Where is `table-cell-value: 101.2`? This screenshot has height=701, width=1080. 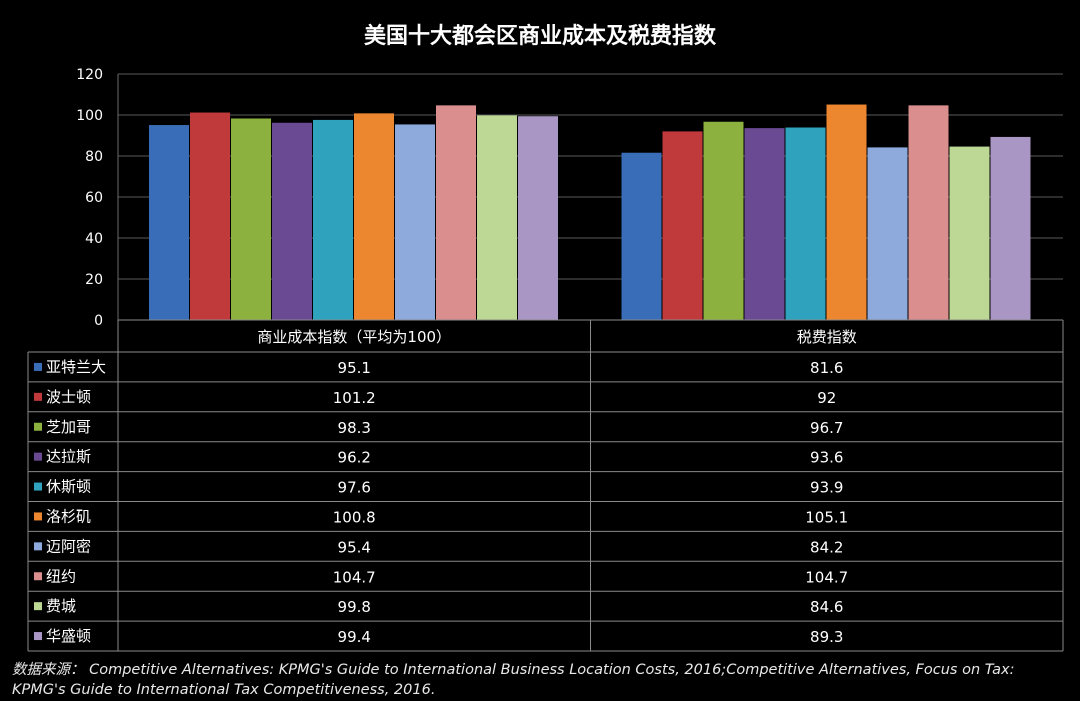
table-cell-value: 101.2 is located at coordinates (354, 398).